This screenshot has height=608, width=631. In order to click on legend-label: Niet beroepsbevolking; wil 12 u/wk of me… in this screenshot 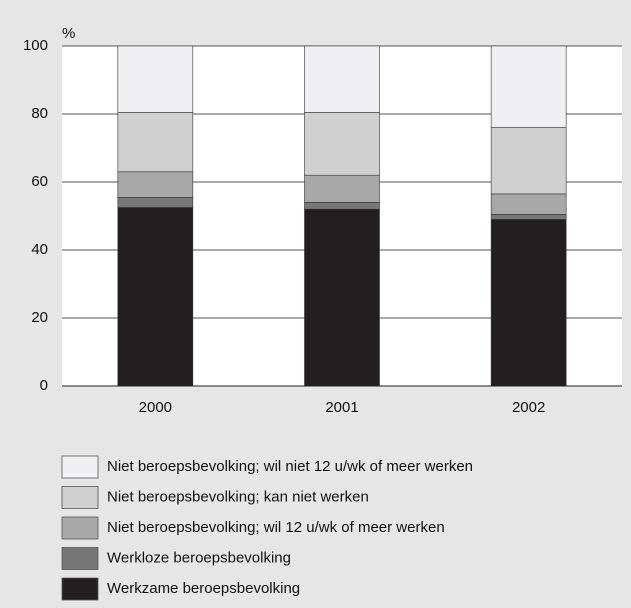, I will do `click(276, 527)`.